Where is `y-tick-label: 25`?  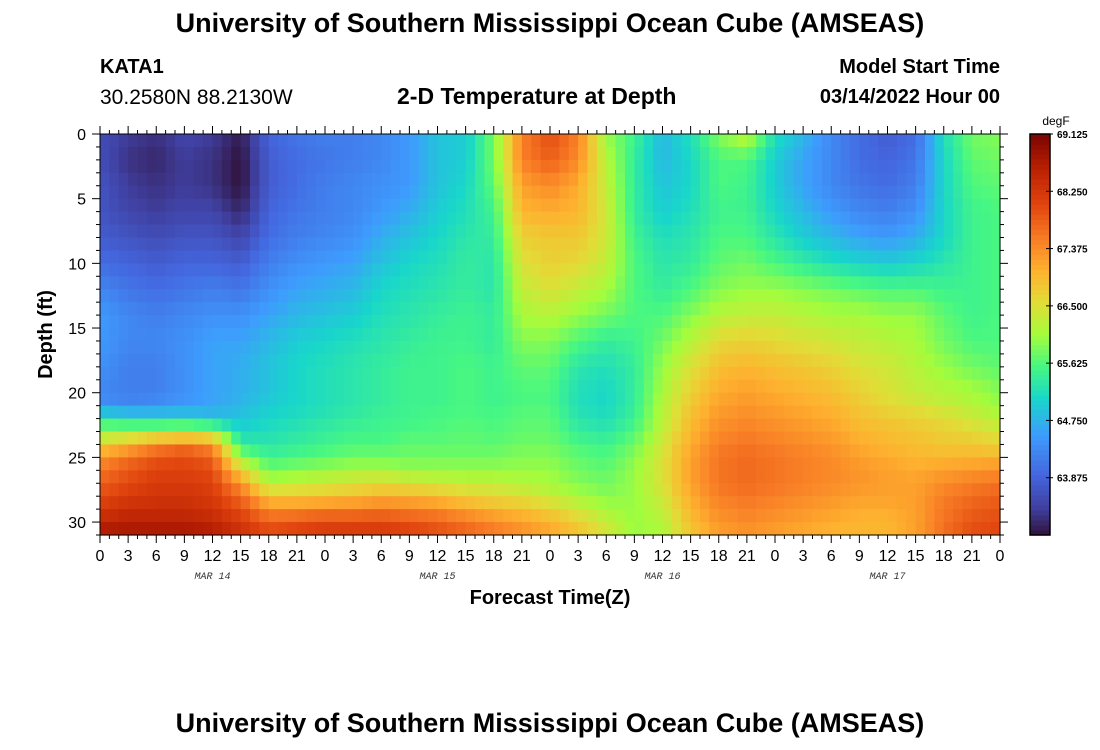 y-tick-label: 25 is located at coordinates (77, 458).